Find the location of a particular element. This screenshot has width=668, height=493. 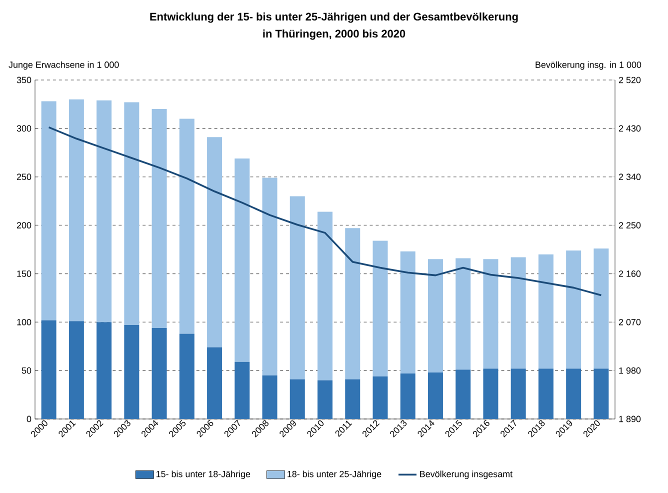

y2-tick-label: 1 980 is located at coordinates (630, 370).